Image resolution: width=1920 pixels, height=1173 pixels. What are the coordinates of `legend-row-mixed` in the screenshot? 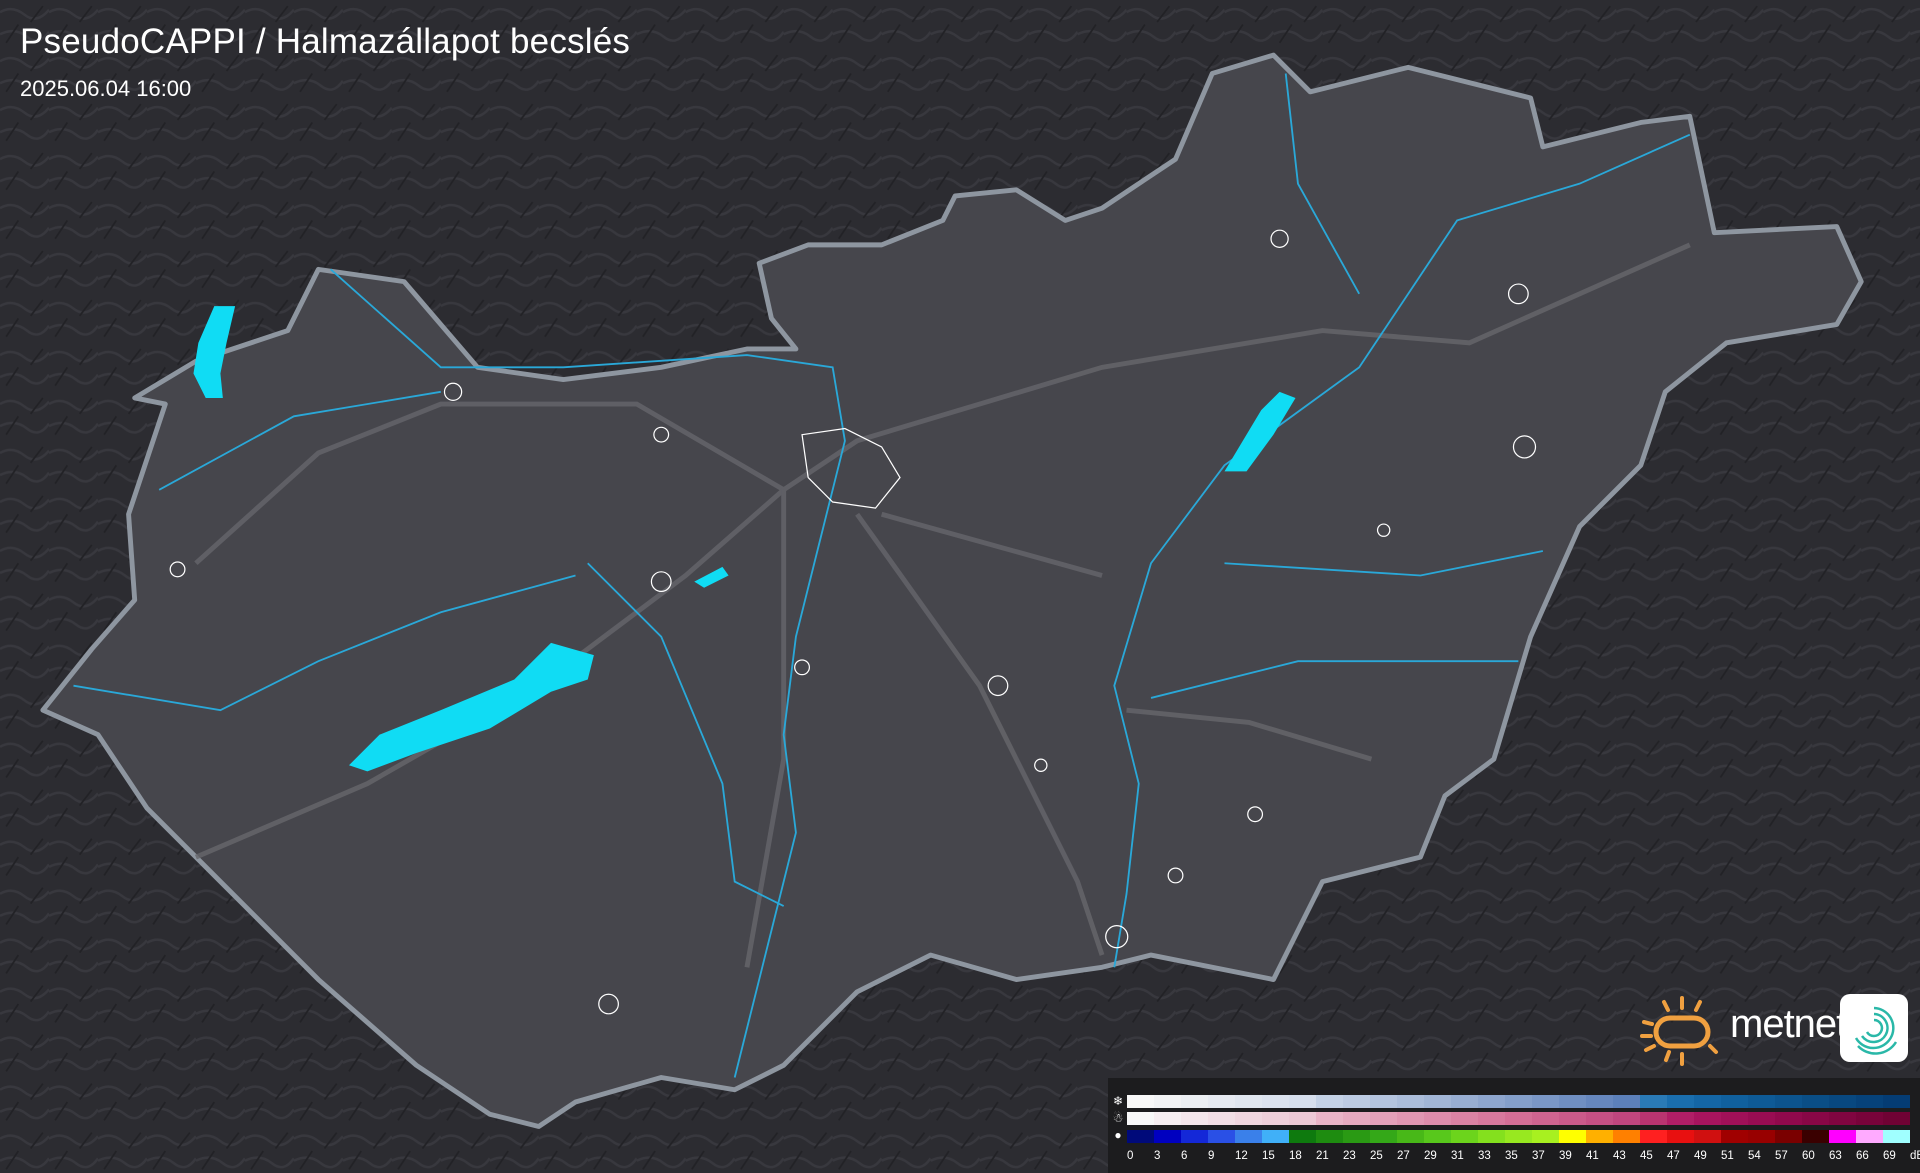 It's located at (1518, 1118).